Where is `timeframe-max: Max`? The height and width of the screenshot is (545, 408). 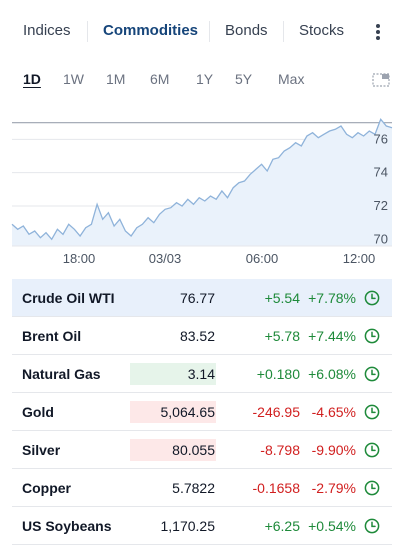
timeframe-max: Max is located at coordinates (291, 79).